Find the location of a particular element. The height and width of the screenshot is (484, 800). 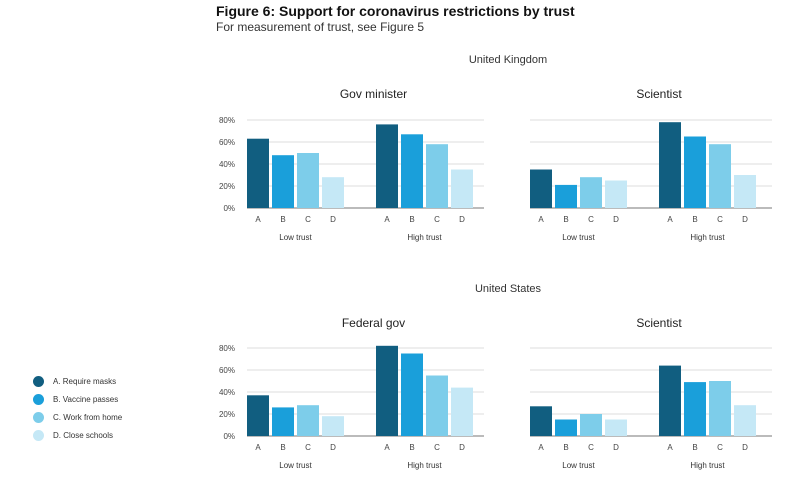

figure-subtitle: For measurement of trust, see Figure 5 is located at coordinates (320, 27).